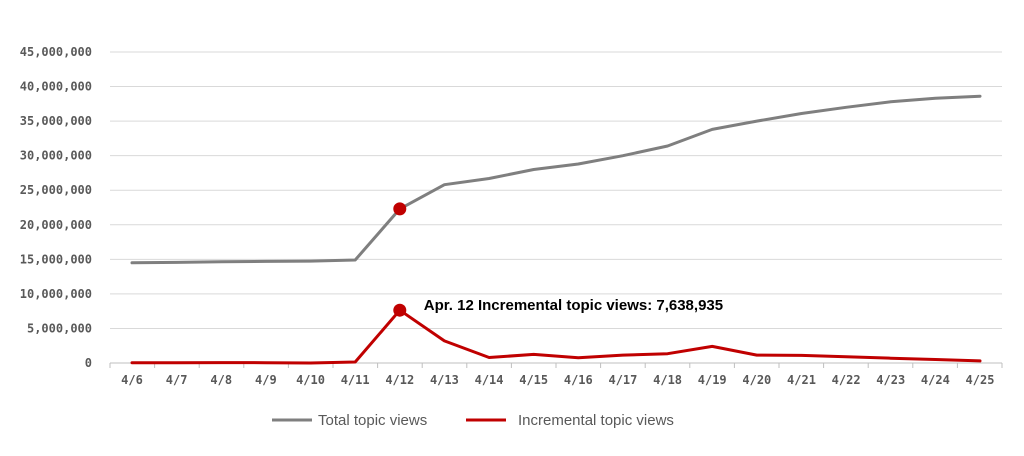  What do you see at coordinates (221, 380) in the screenshot?
I see `x-tick-label: 4/8` at bounding box center [221, 380].